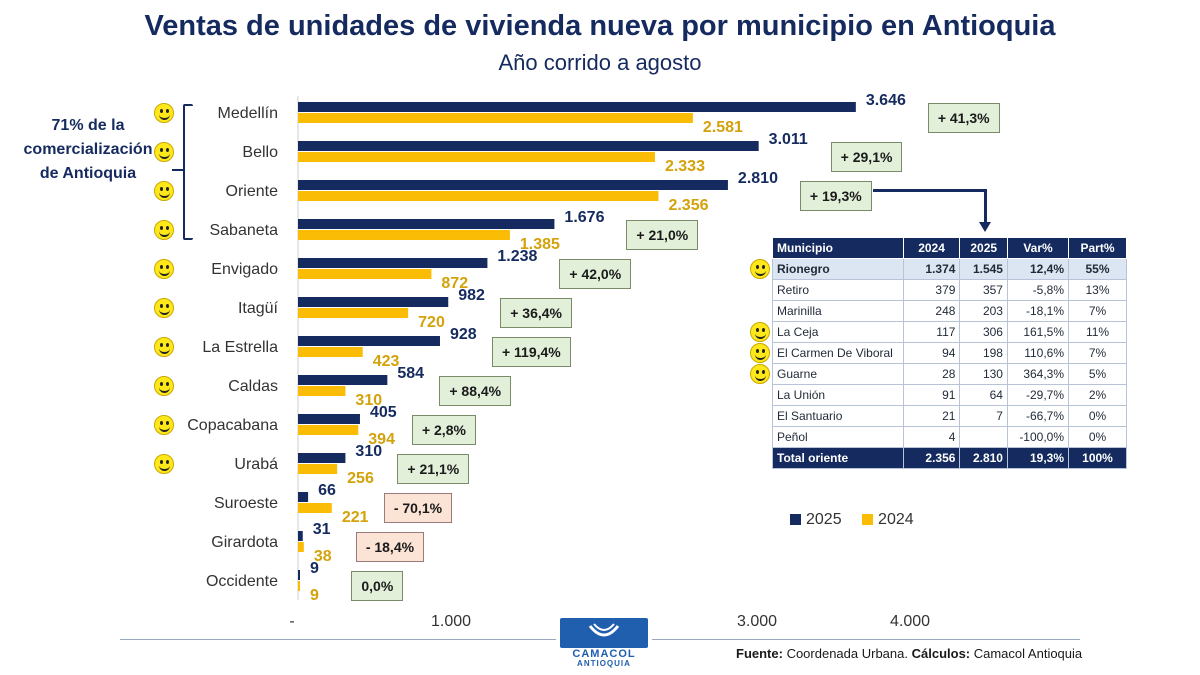  I want to click on x-tick-label: 4.000, so click(910, 621).